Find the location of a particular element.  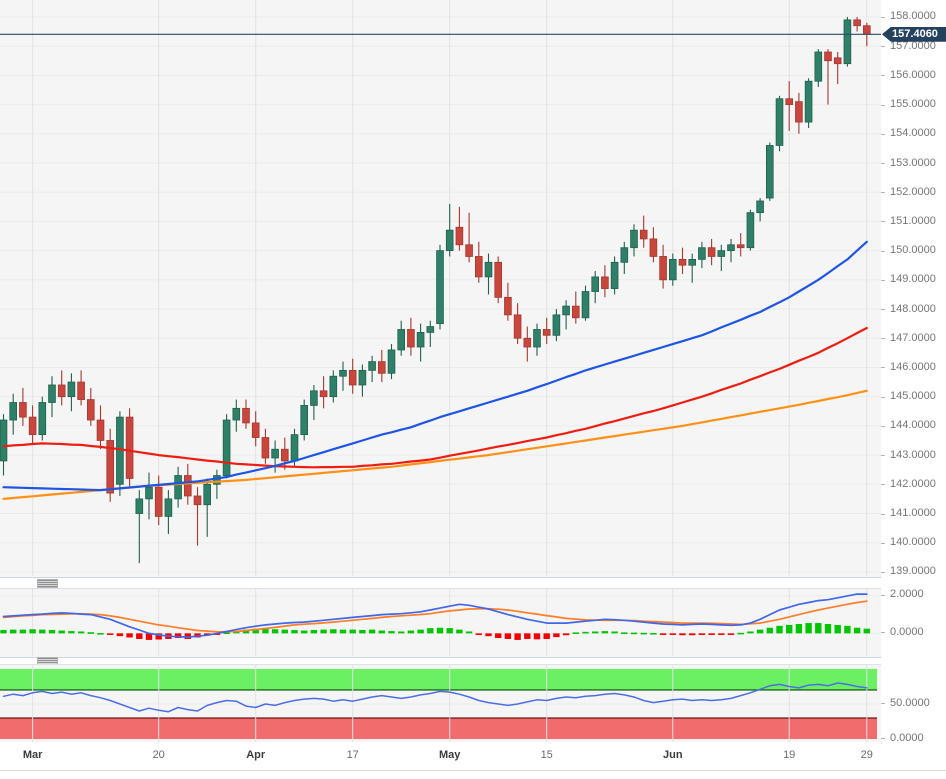

time-axis-label: 29 is located at coordinates (866, 755).